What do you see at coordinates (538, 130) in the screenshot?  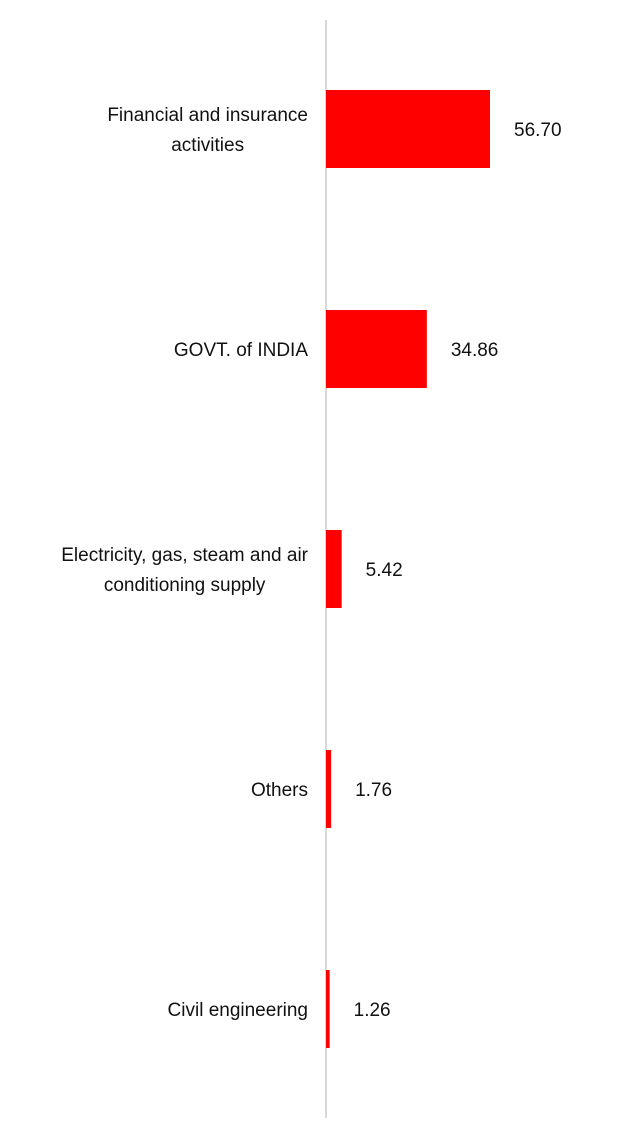 I see `value-label-1: 56.70` at bounding box center [538, 130].